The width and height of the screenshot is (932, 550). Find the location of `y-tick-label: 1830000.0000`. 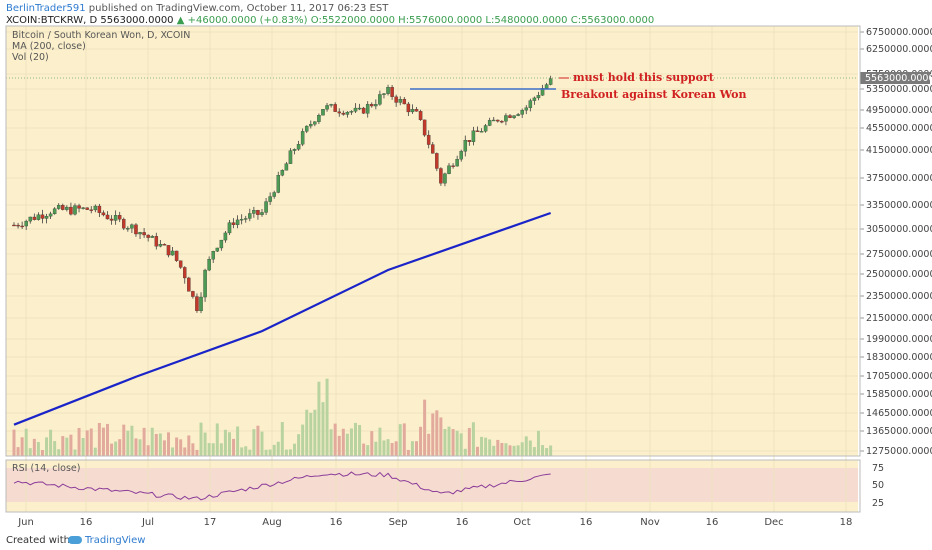

y-tick-label: 1830000.0000 is located at coordinates (899, 357).